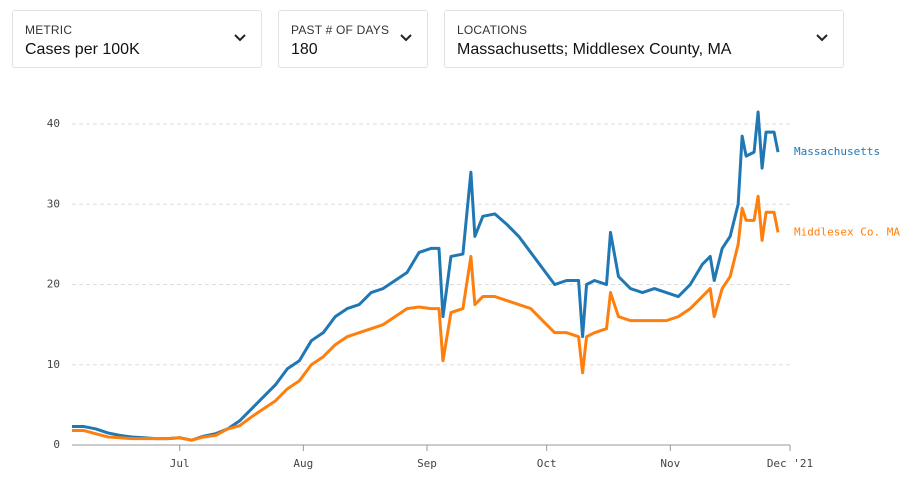 This screenshot has width=912, height=487. What do you see at coordinates (49, 30) in the screenshot?
I see `dropdown-label: METRIC` at bounding box center [49, 30].